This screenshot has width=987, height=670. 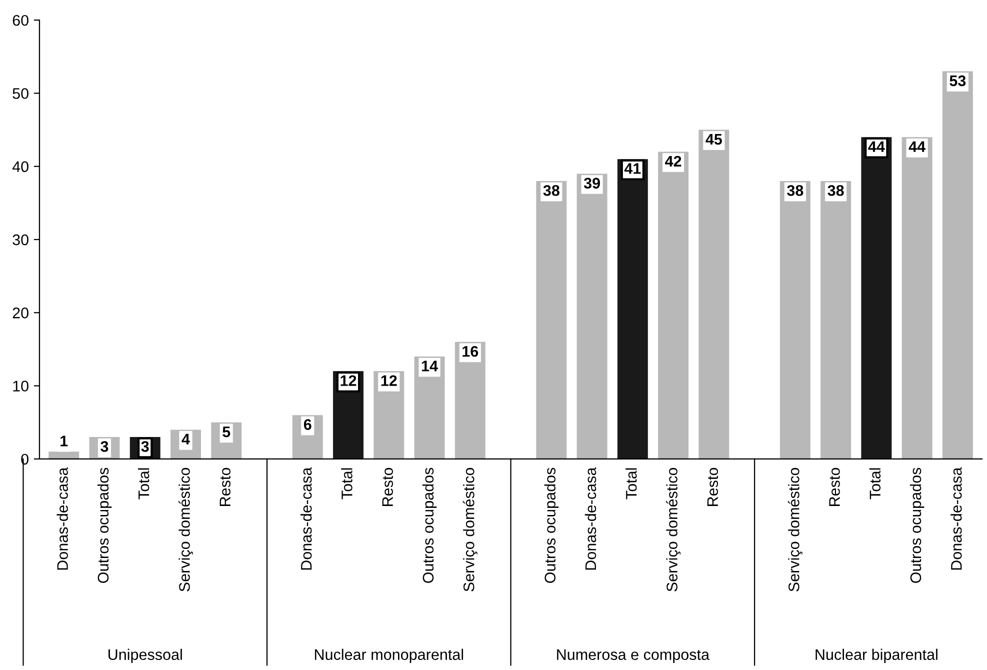 I want to click on text: Nuclear monoparental, so click(x=389, y=656).